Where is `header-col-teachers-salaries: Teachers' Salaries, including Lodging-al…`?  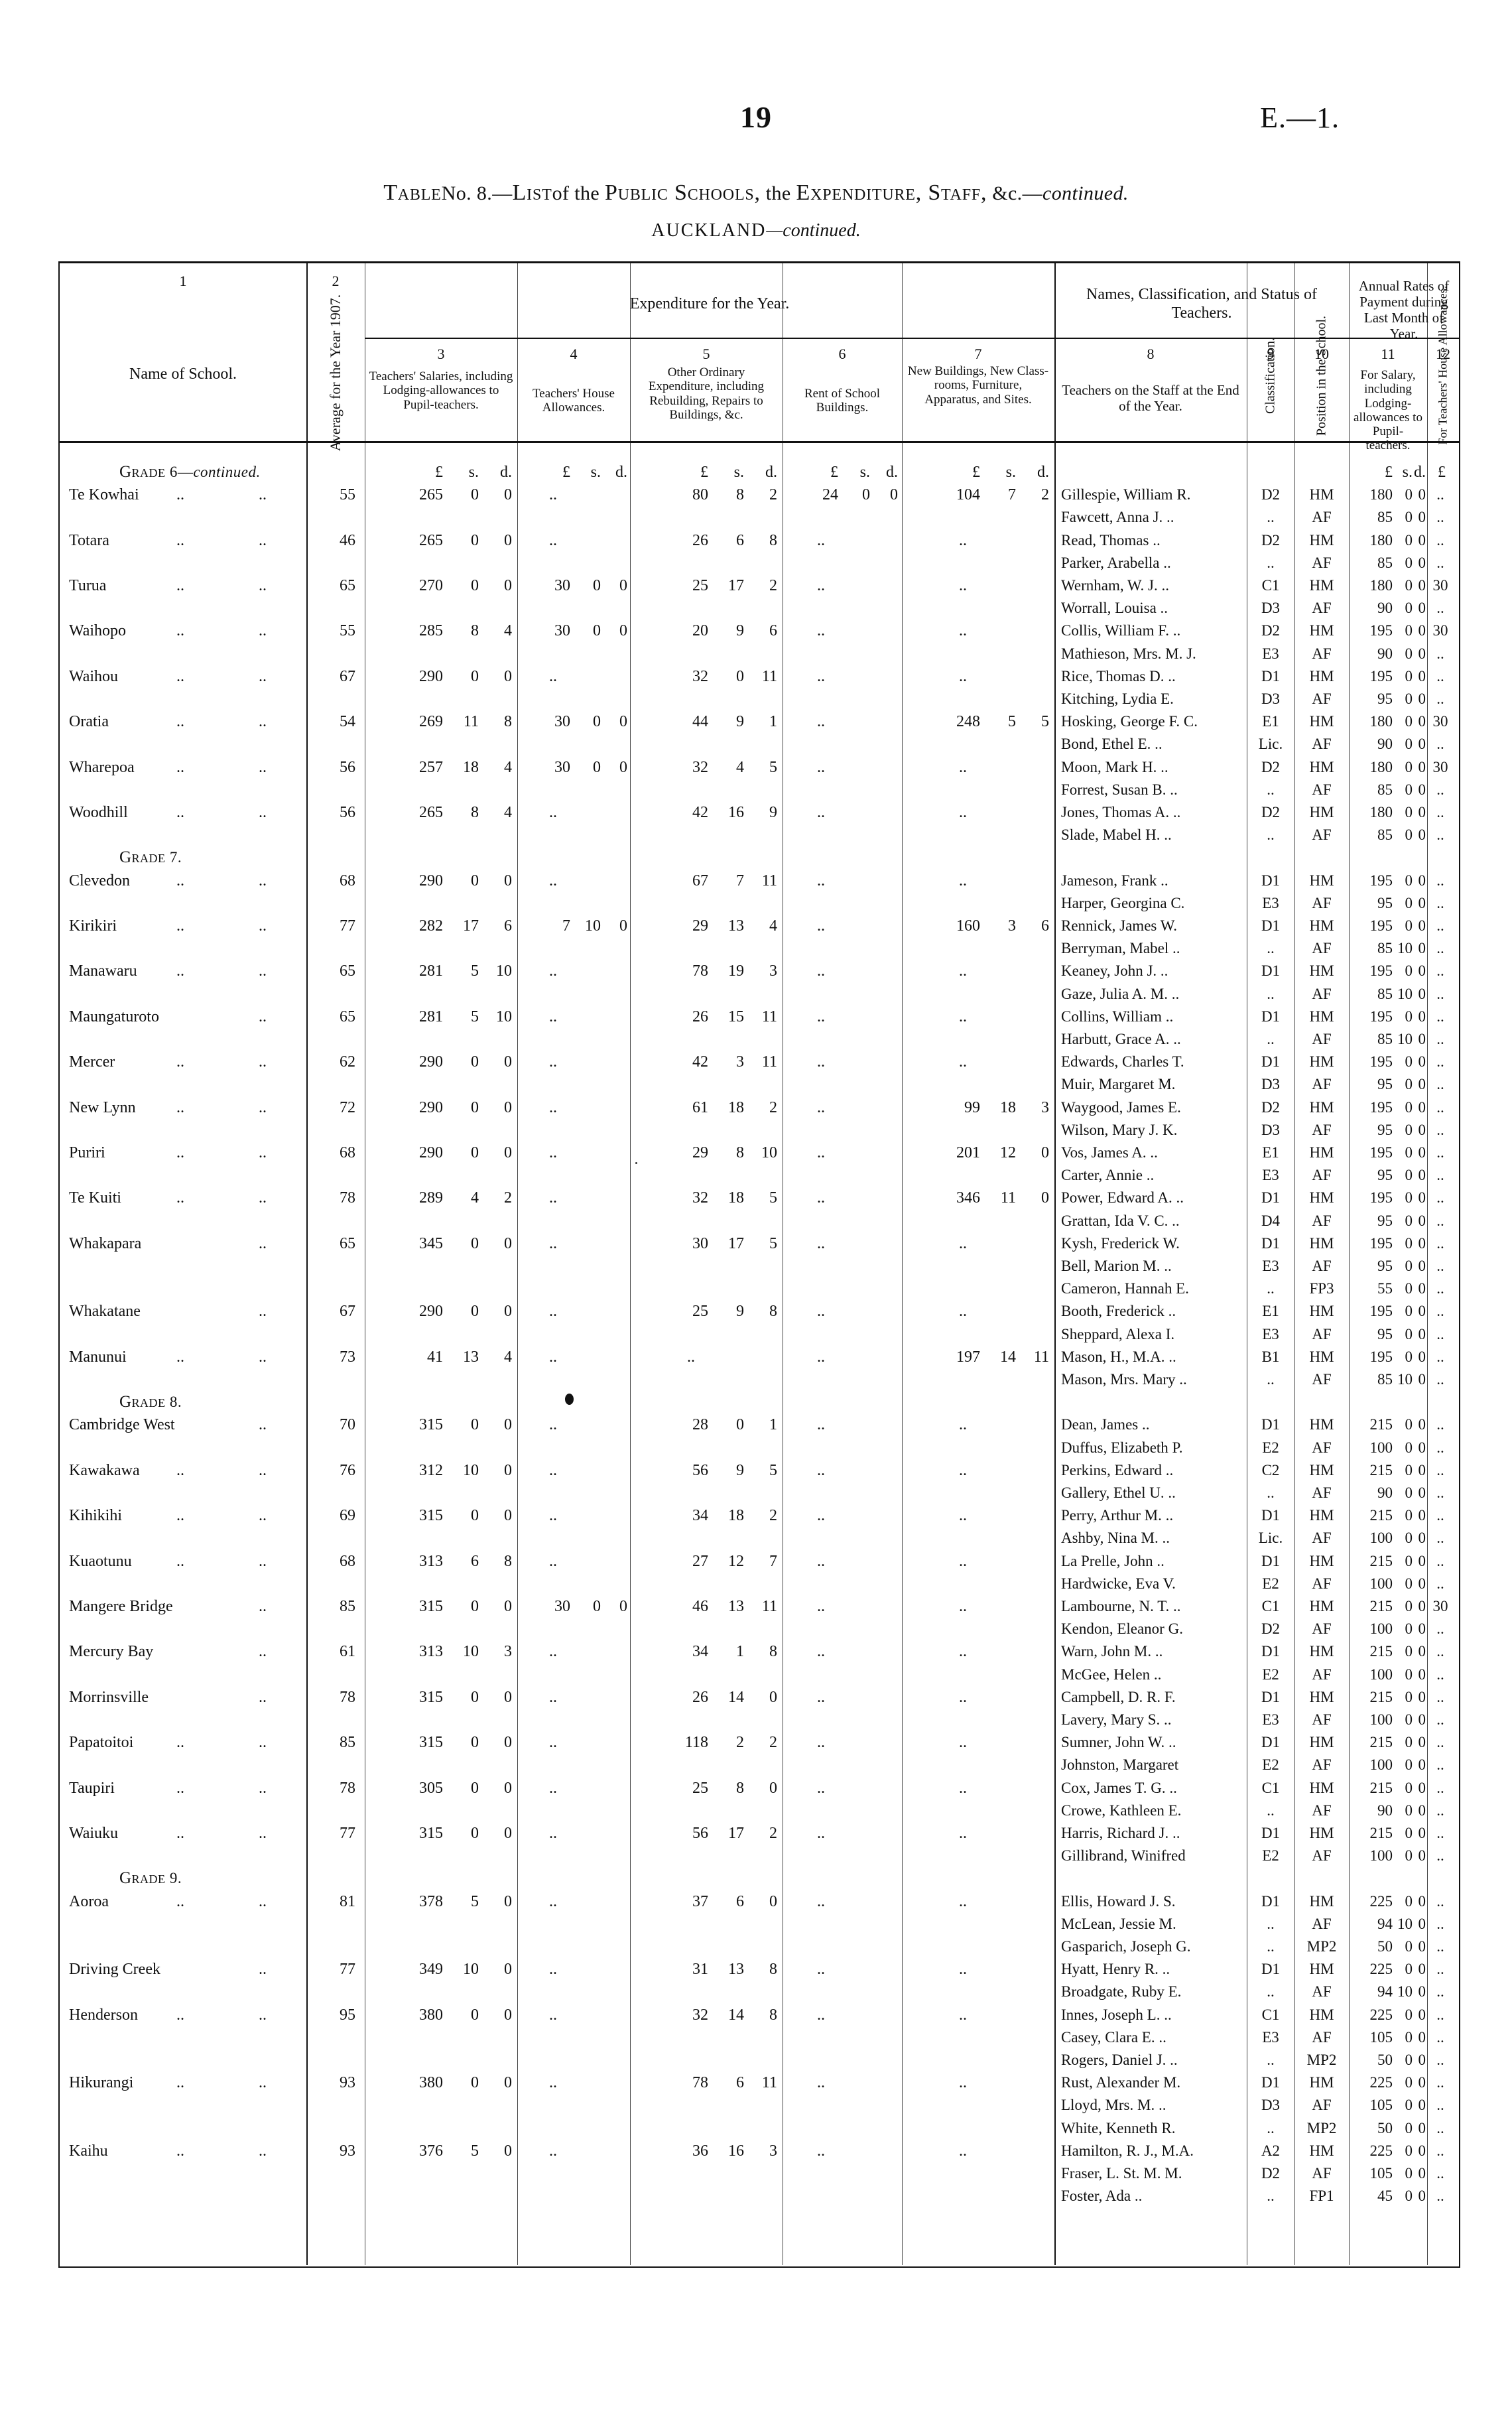 header-col-teachers-salaries: Teachers' Salaries, including Lodging-al… is located at coordinates (441, 390).